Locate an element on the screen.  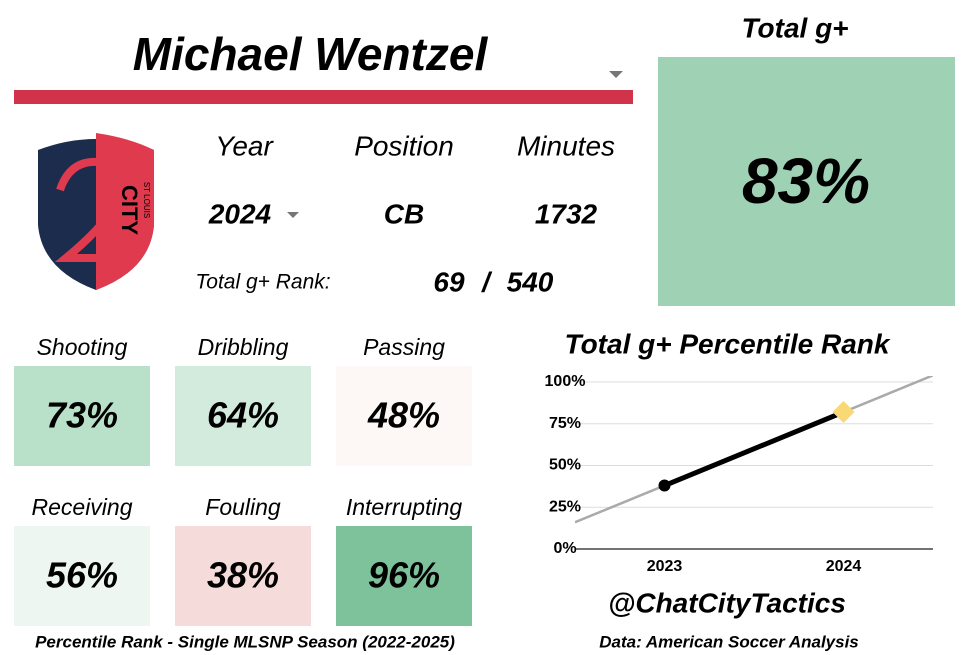
total-value: 83% is located at coordinates (806, 181).